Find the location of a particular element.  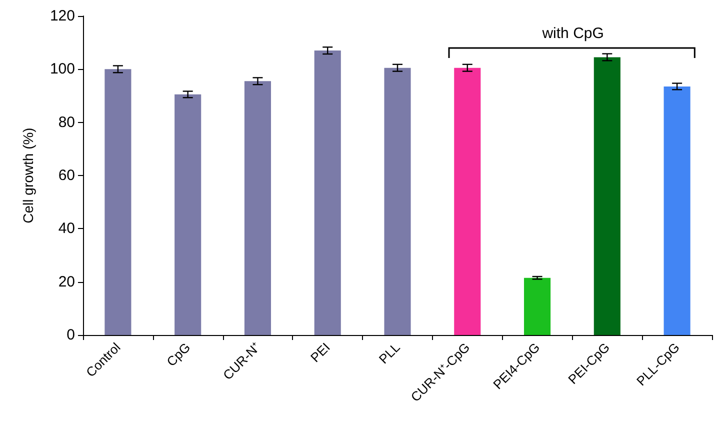

y-tick-label: 20 is located at coordinates (66, 281).